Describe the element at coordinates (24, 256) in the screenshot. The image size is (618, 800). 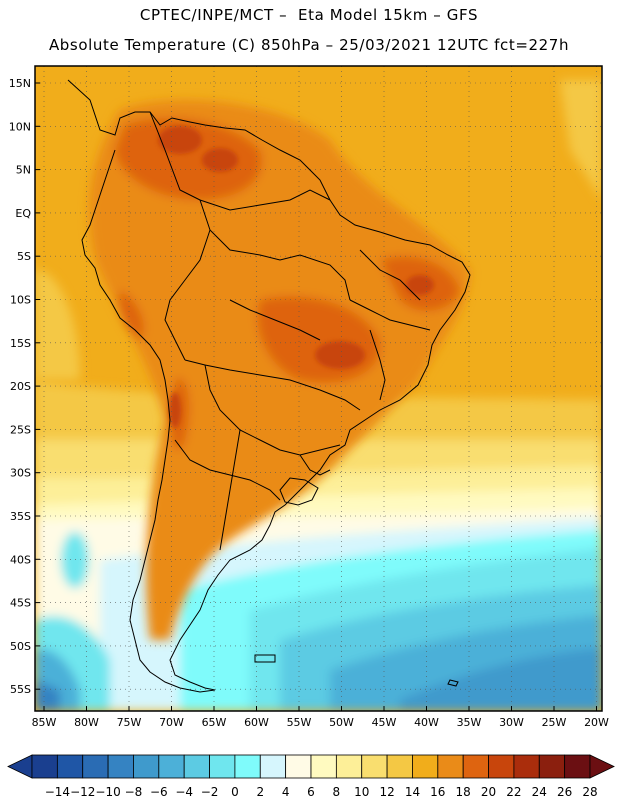
I see `latitude-tick-label: 5S` at that location.